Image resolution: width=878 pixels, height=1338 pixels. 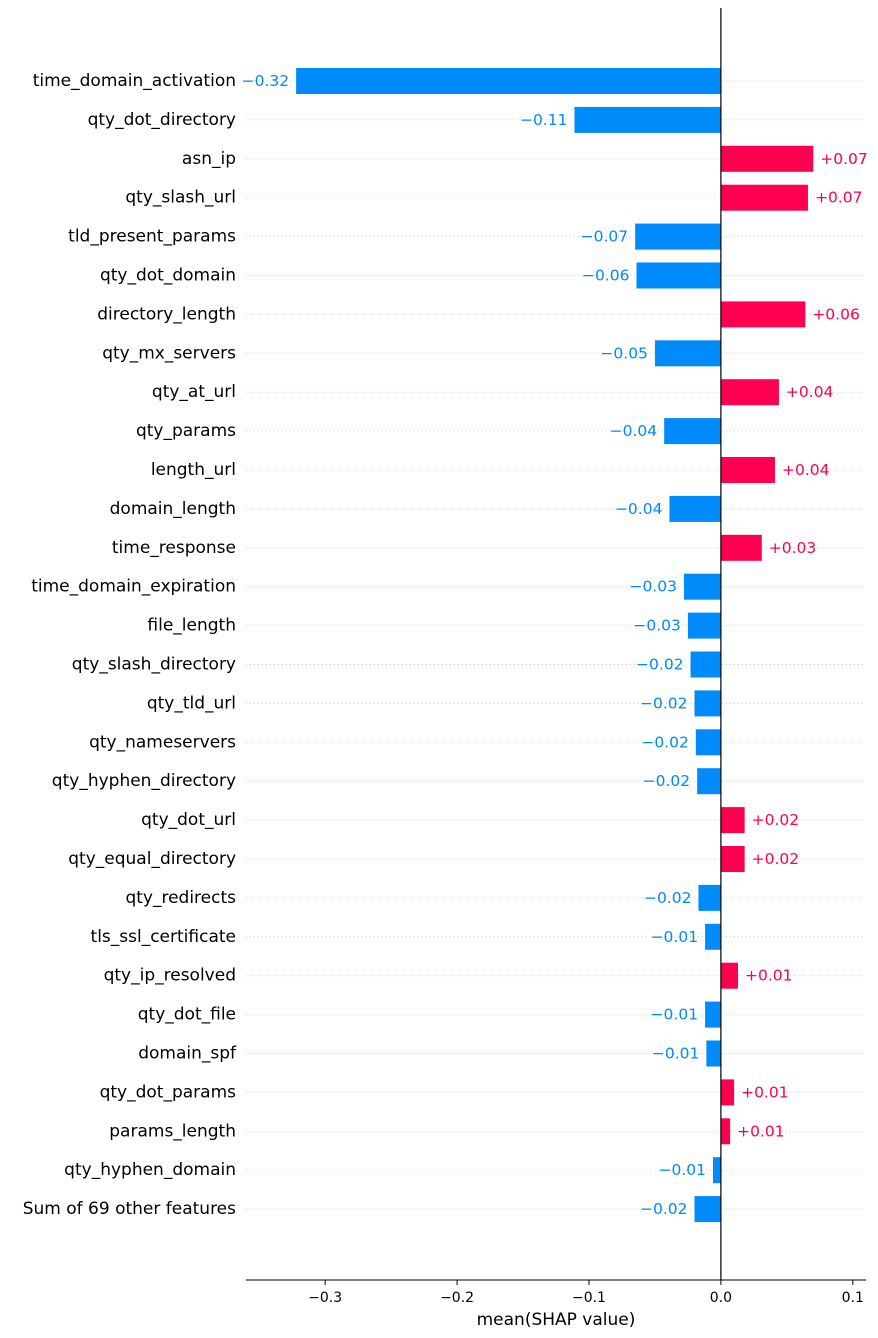 What do you see at coordinates (624, 353) in the screenshot?
I see `value-label: −0.05` at bounding box center [624, 353].